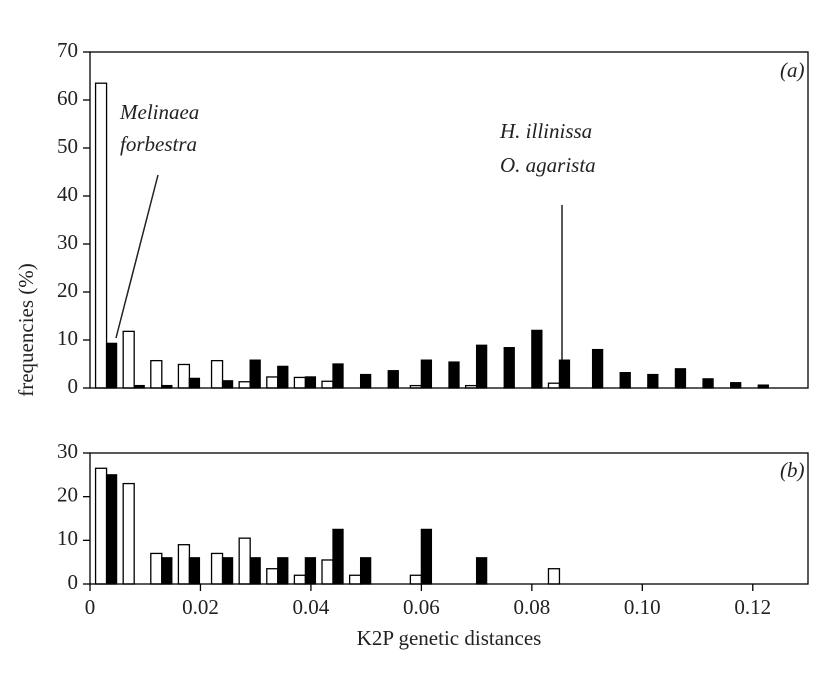 This screenshot has width=820, height=674. What do you see at coordinates (548, 165) in the screenshot?
I see `annotation: O. agarista` at bounding box center [548, 165].